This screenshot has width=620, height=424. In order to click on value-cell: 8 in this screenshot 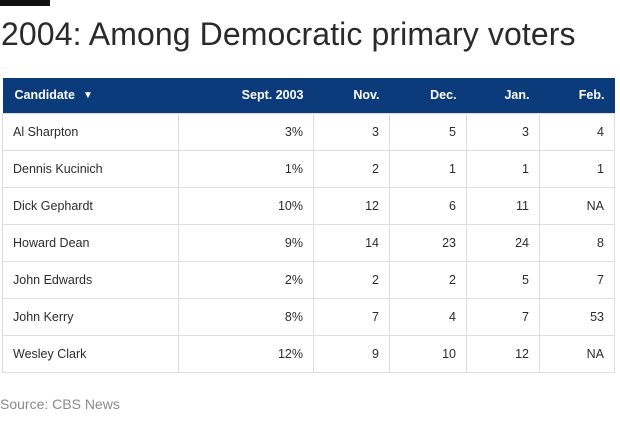, I will do `click(577, 242)`.